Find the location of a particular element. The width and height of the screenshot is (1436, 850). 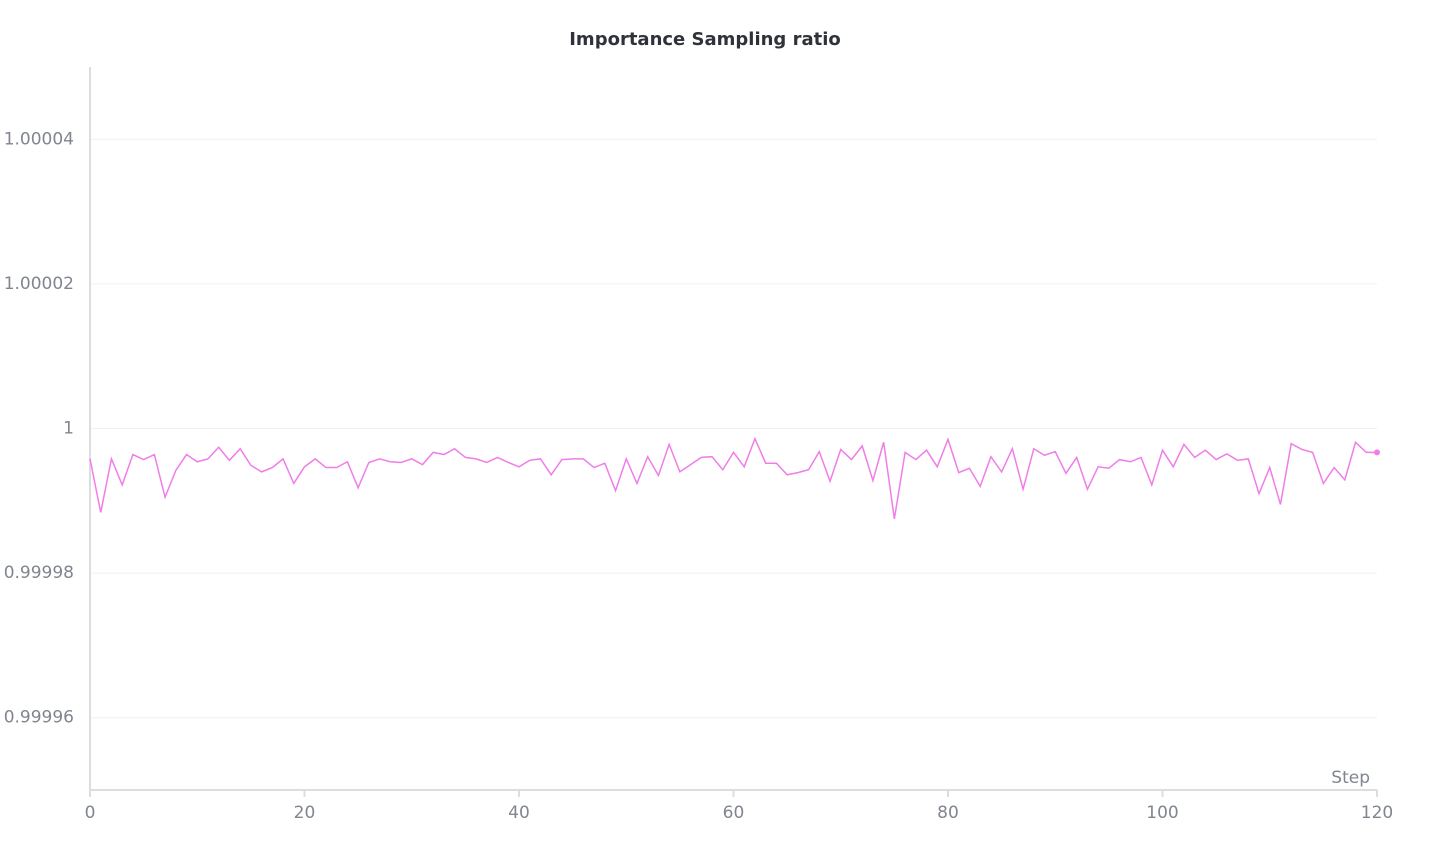

y-tick-label: 0.99996 is located at coordinates (39, 718).